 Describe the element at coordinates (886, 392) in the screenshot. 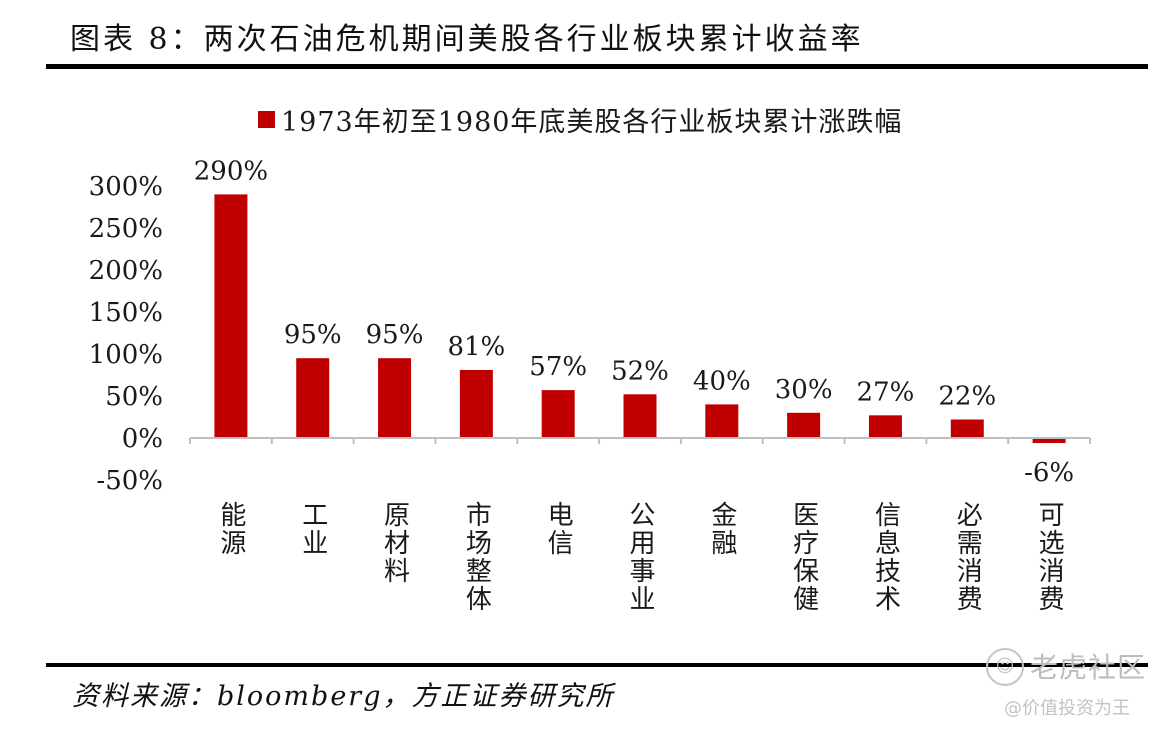

I see `data-label: 27%` at that location.